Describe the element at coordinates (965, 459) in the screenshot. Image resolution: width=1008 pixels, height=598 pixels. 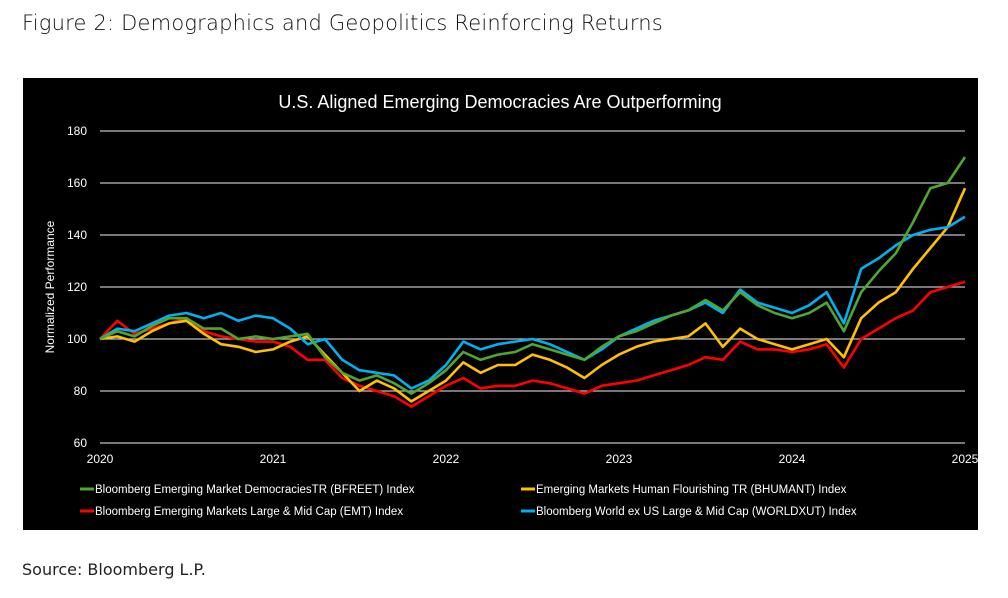
I see `x-tick-label: 2025` at that location.